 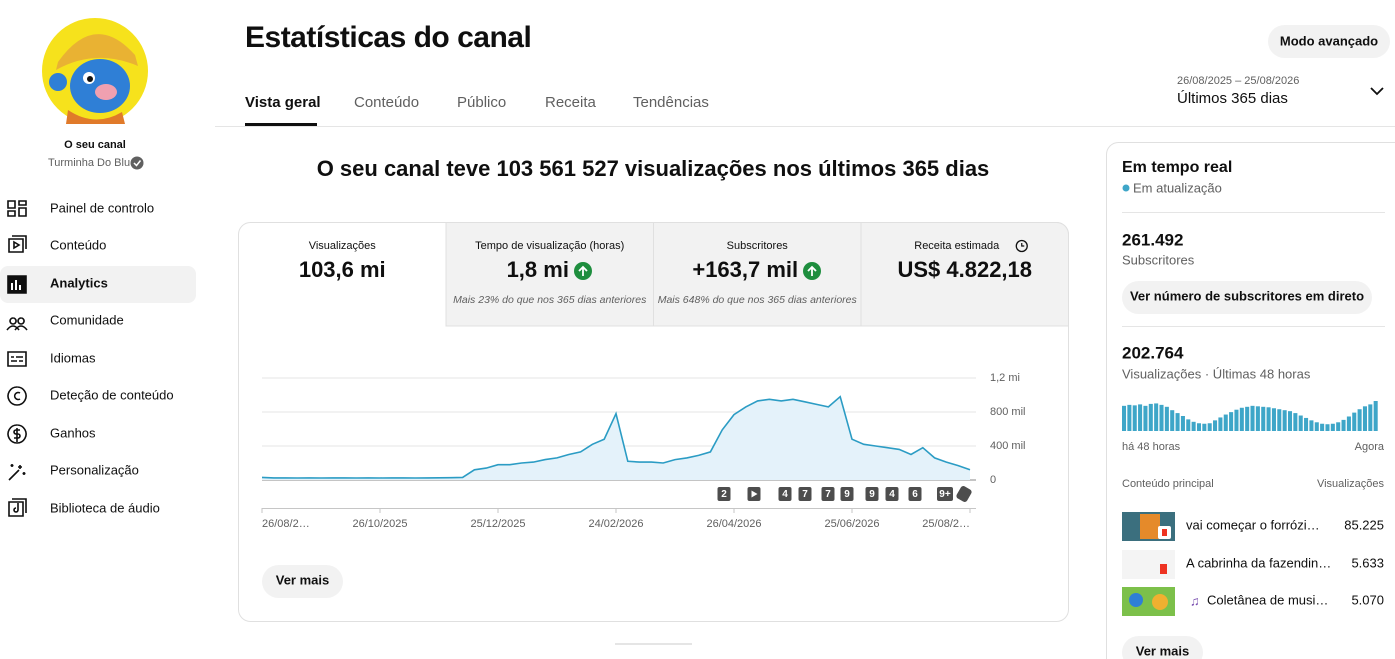 I want to click on clock-hand, so click(x=1023, y=245).